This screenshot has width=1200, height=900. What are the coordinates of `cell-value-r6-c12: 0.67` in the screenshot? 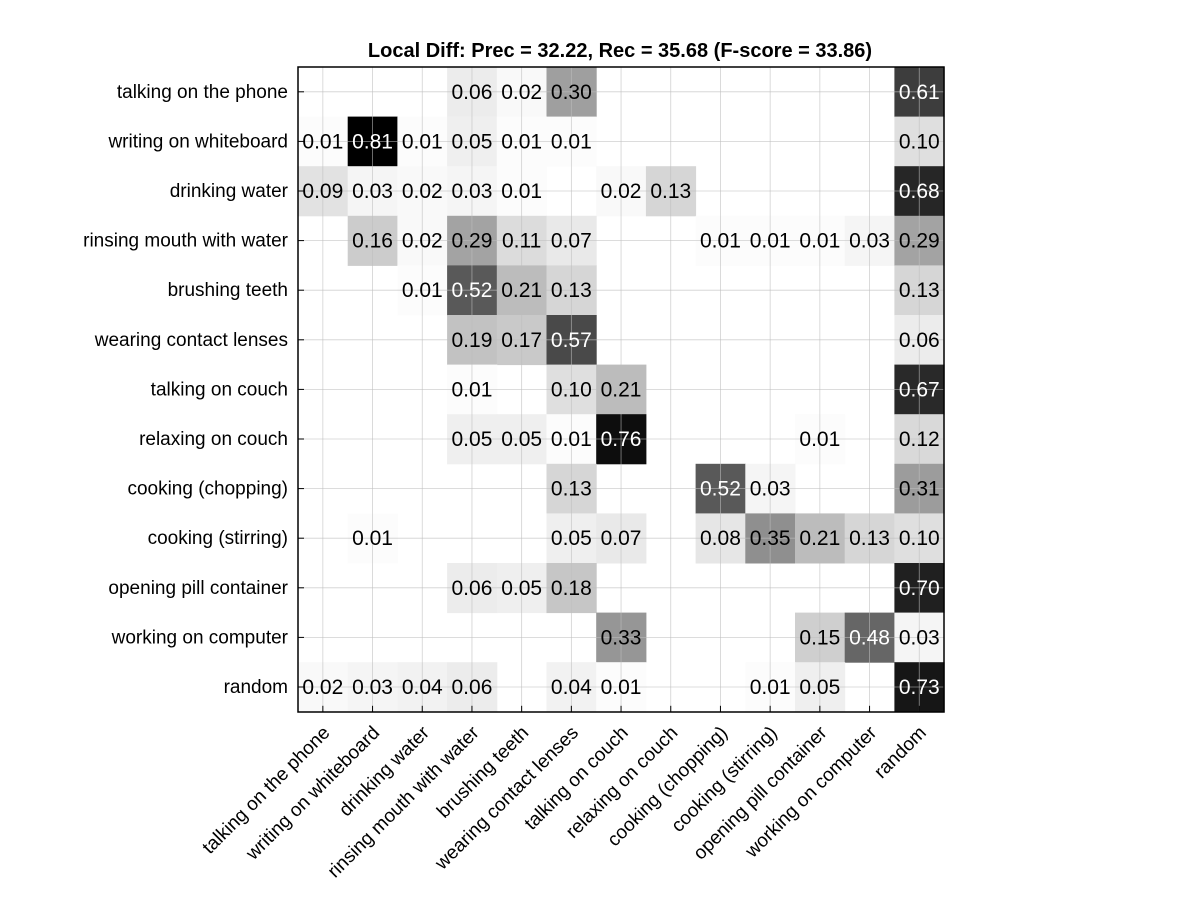 It's located at (919, 389).